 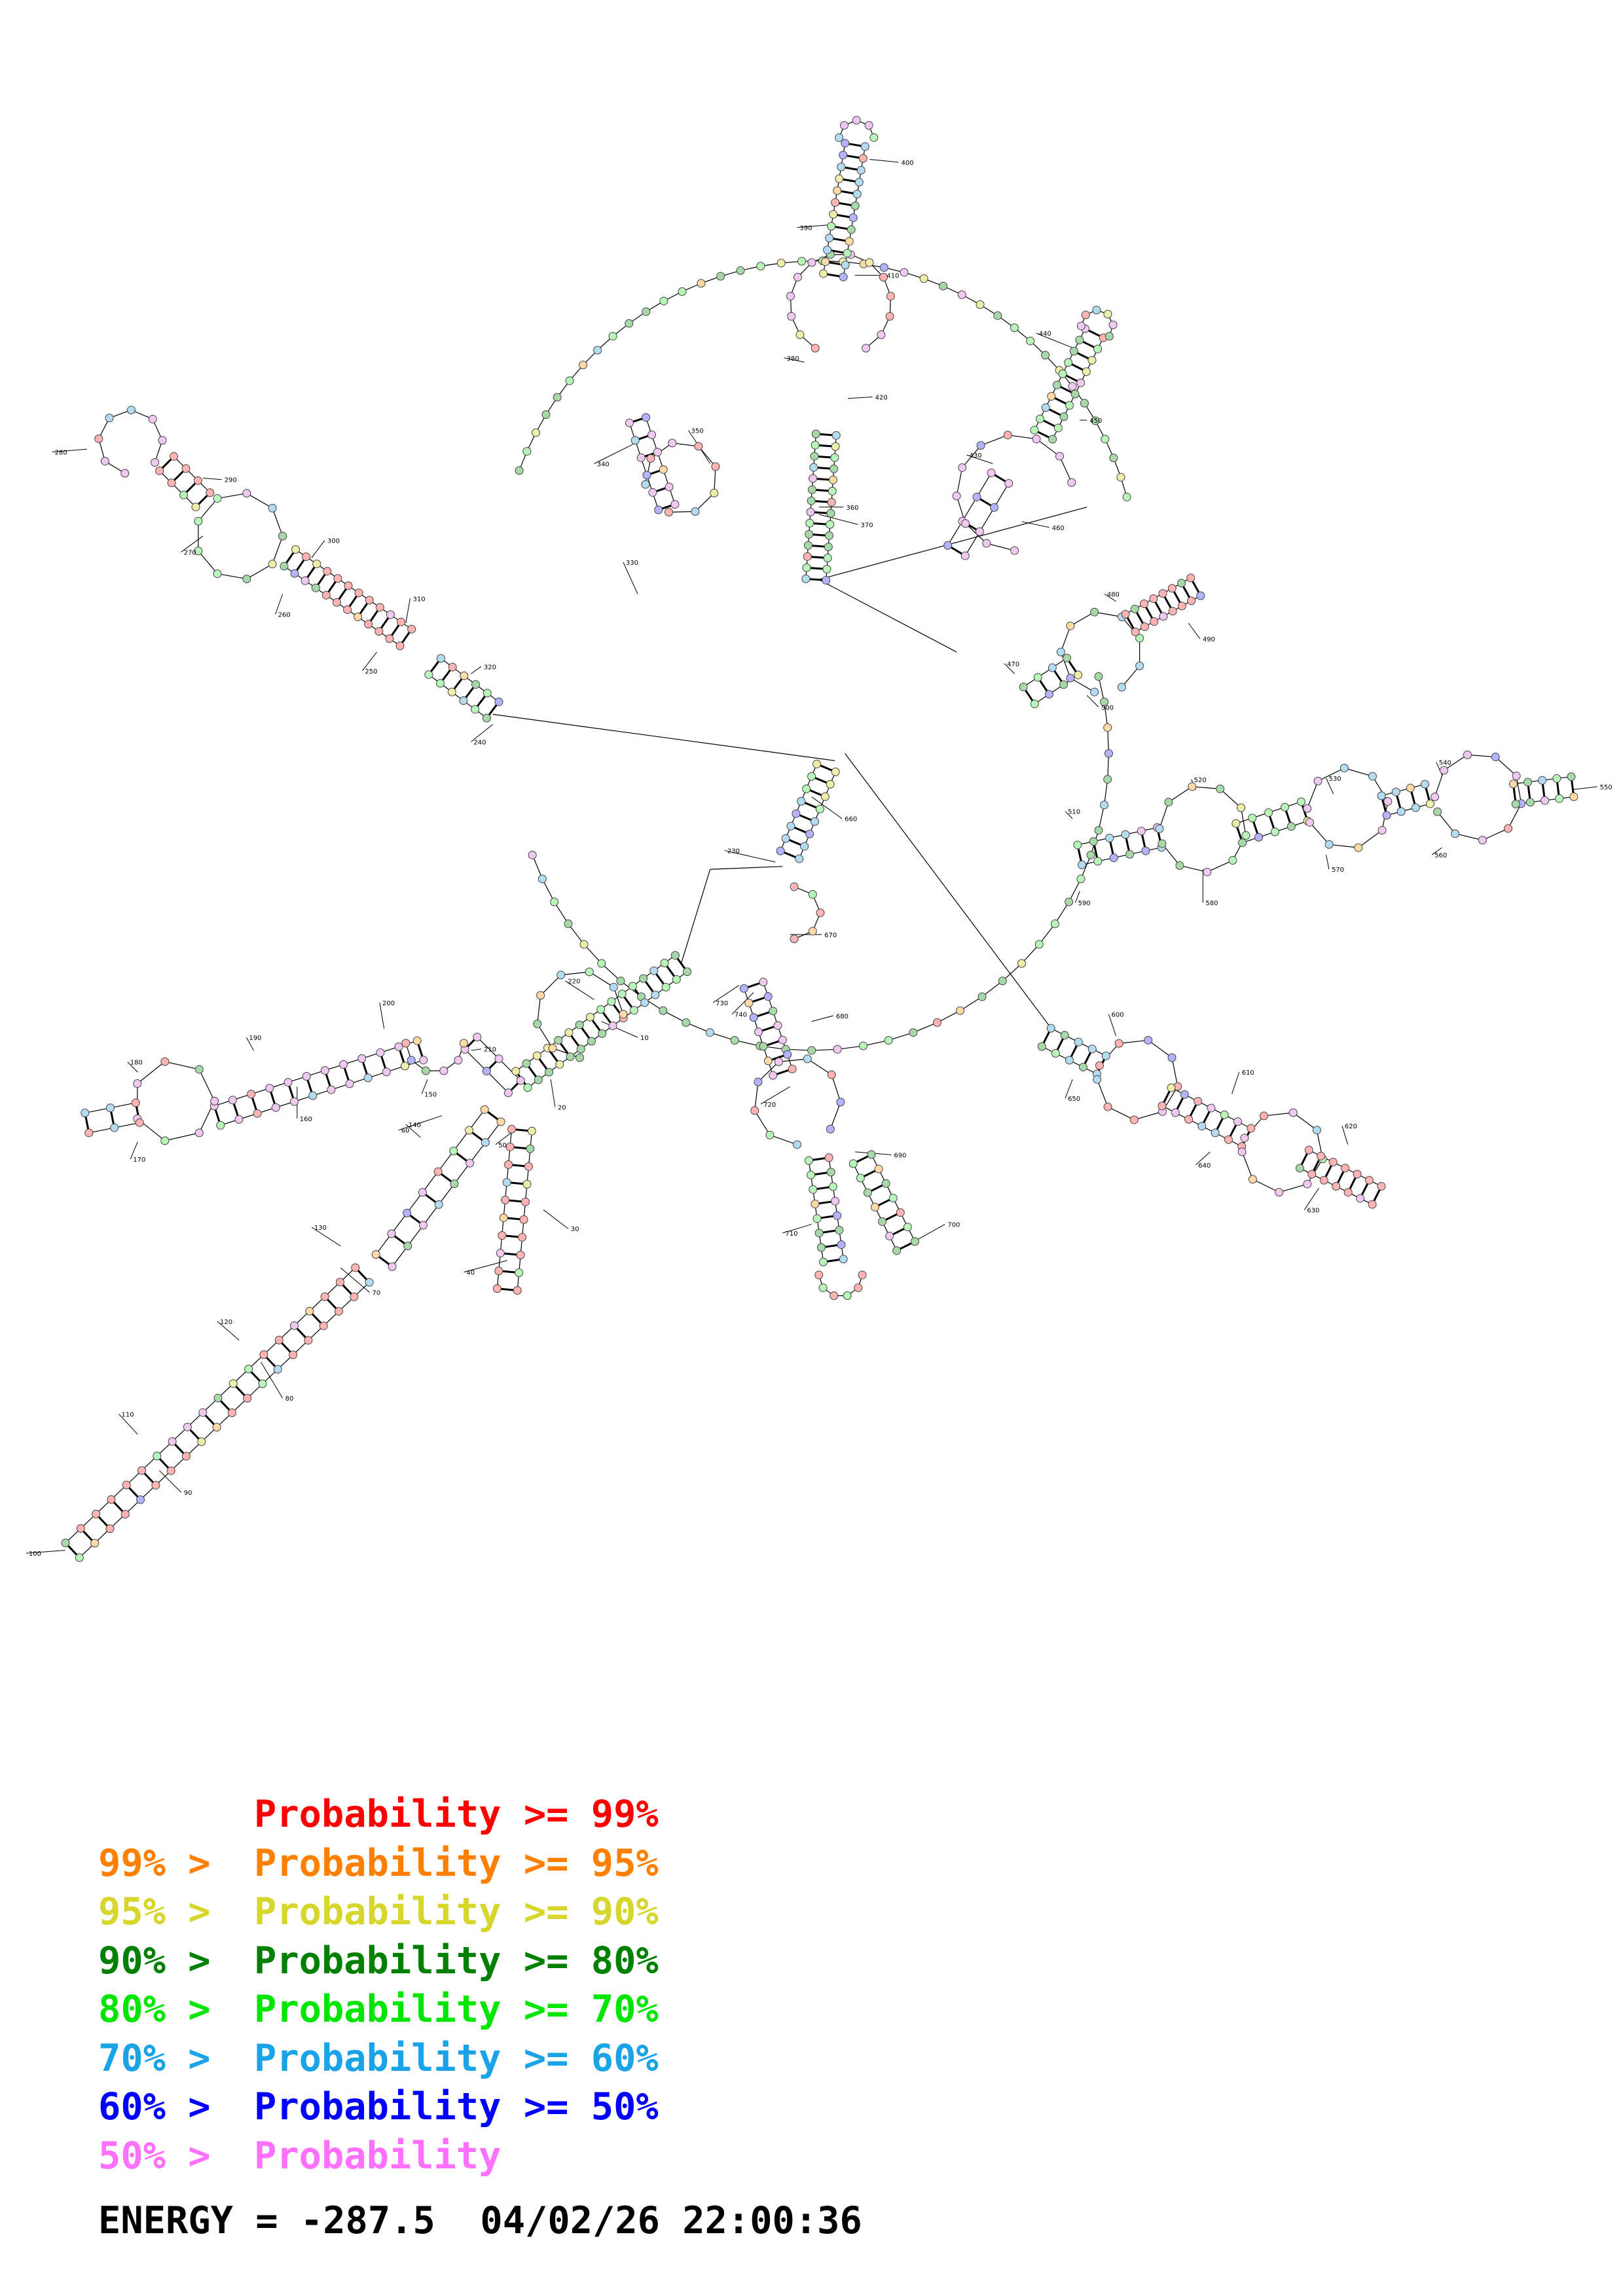 What do you see at coordinates (405, 1131) in the screenshot?
I see `numbering-label: 60` at bounding box center [405, 1131].